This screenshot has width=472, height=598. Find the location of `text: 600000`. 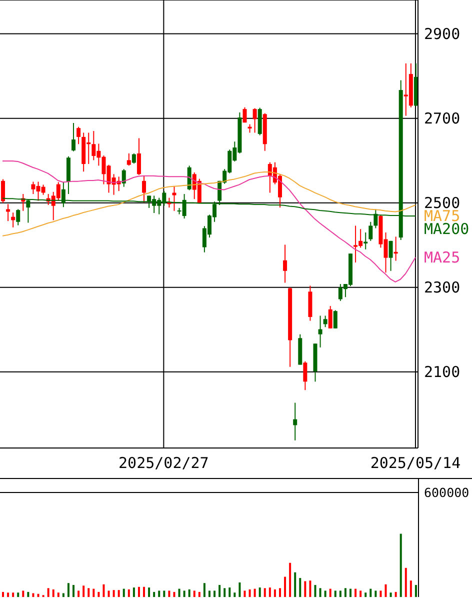

text: 600000 is located at coordinates (447, 492).